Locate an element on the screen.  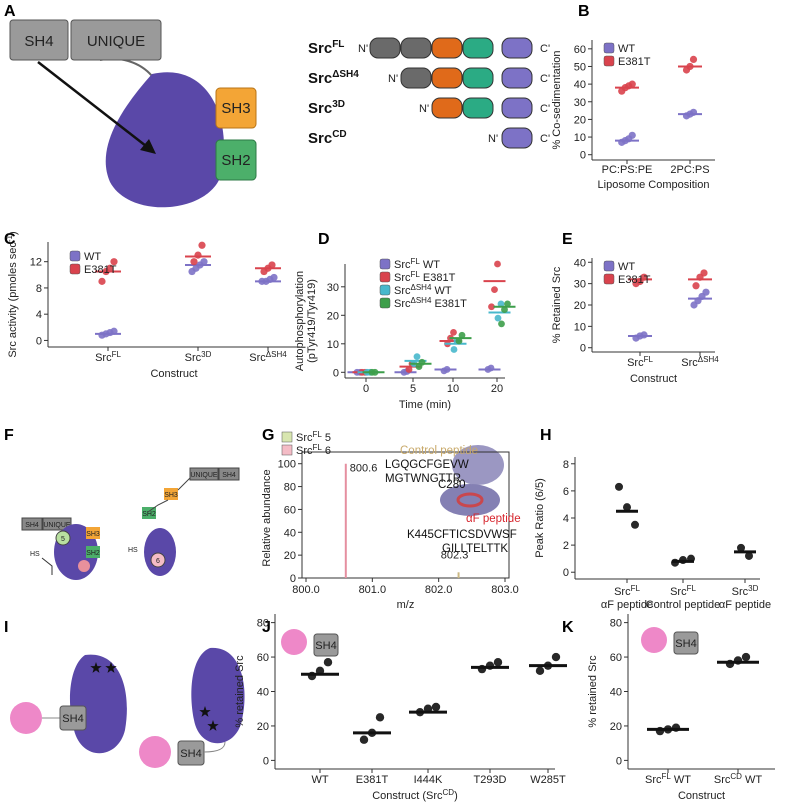
unique-box is located at coordinates (57, 524).